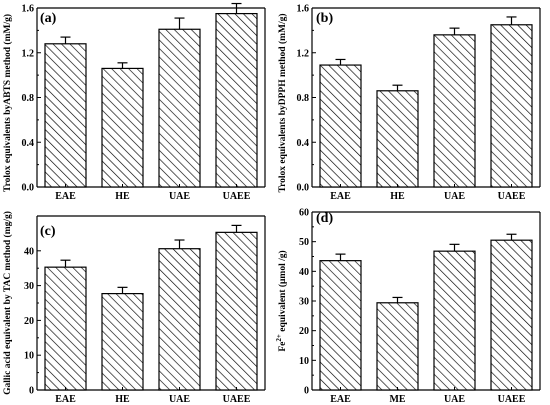 The image size is (550, 405). Describe the element at coordinates (304, 213) in the screenshot. I see `y-tick-label: 60` at that location.